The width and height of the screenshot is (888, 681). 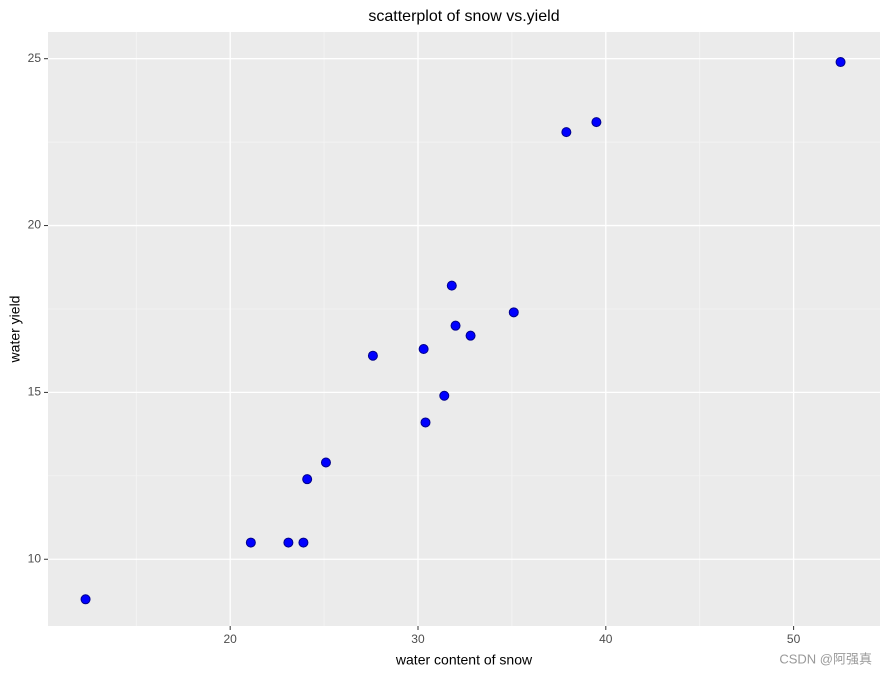 What do you see at coordinates (35, 392) in the screenshot?
I see `y-tick-label: 15` at bounding box center [35, 392].